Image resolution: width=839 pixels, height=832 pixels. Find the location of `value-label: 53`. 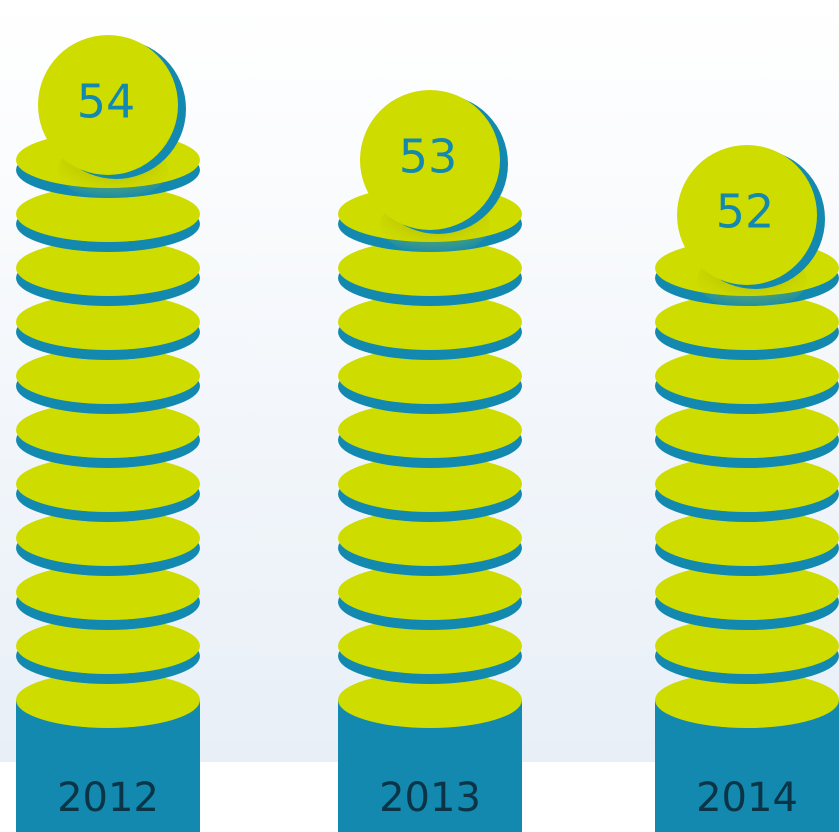

value-label: 53 is located at coordinates (428, 157).